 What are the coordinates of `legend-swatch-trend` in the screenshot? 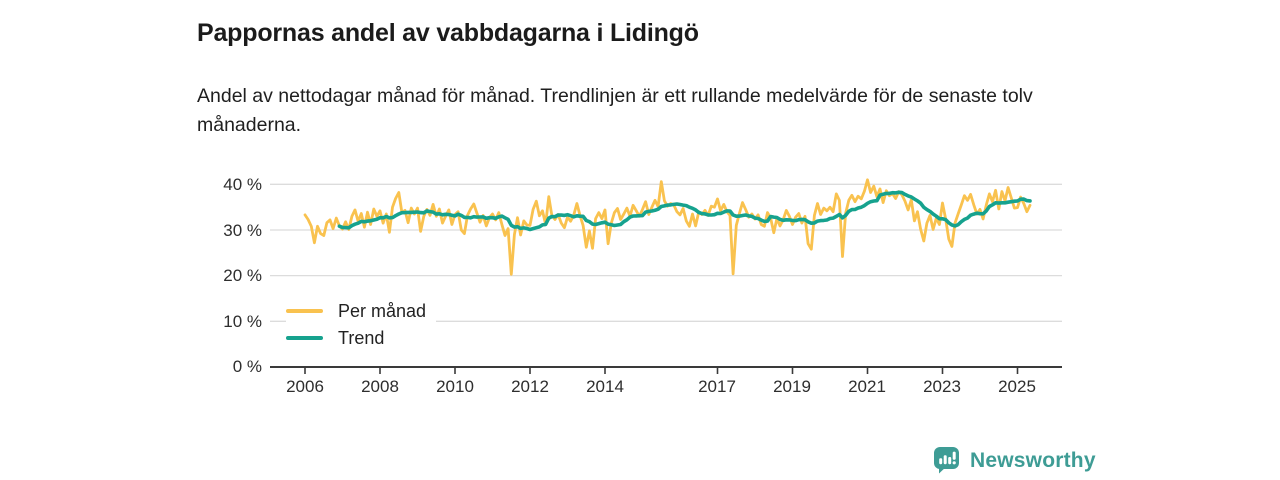 It's located at (304, 338).